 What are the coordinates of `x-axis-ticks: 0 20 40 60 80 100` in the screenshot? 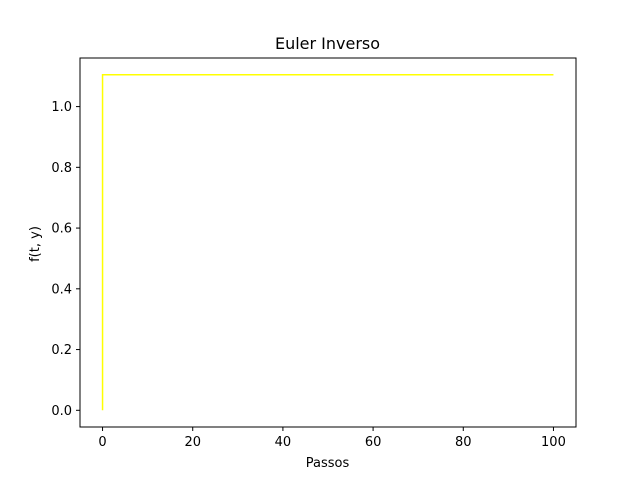 It's located at (332, 438).